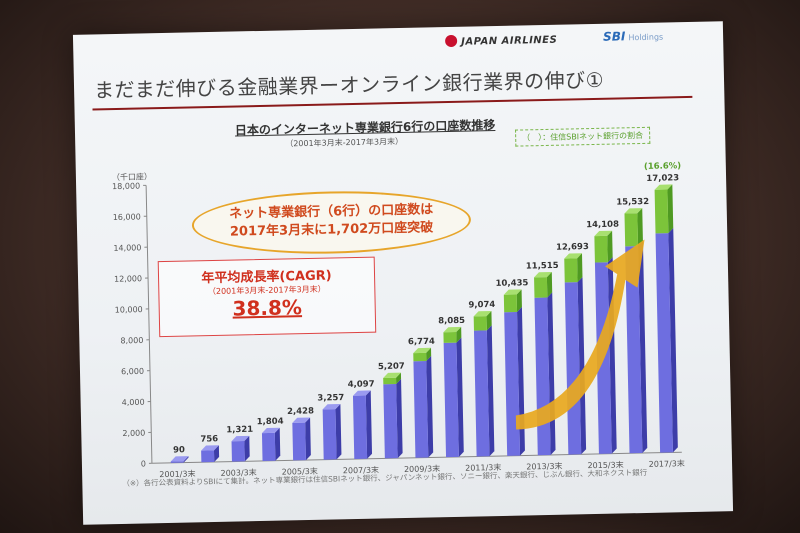 This screenshot has height=533, width=800. Describe the element at coordinates (365, 128) in the screenshot. I see `chart-title: 日本のインターネット専業銀行6行の口座数推移` at that location.